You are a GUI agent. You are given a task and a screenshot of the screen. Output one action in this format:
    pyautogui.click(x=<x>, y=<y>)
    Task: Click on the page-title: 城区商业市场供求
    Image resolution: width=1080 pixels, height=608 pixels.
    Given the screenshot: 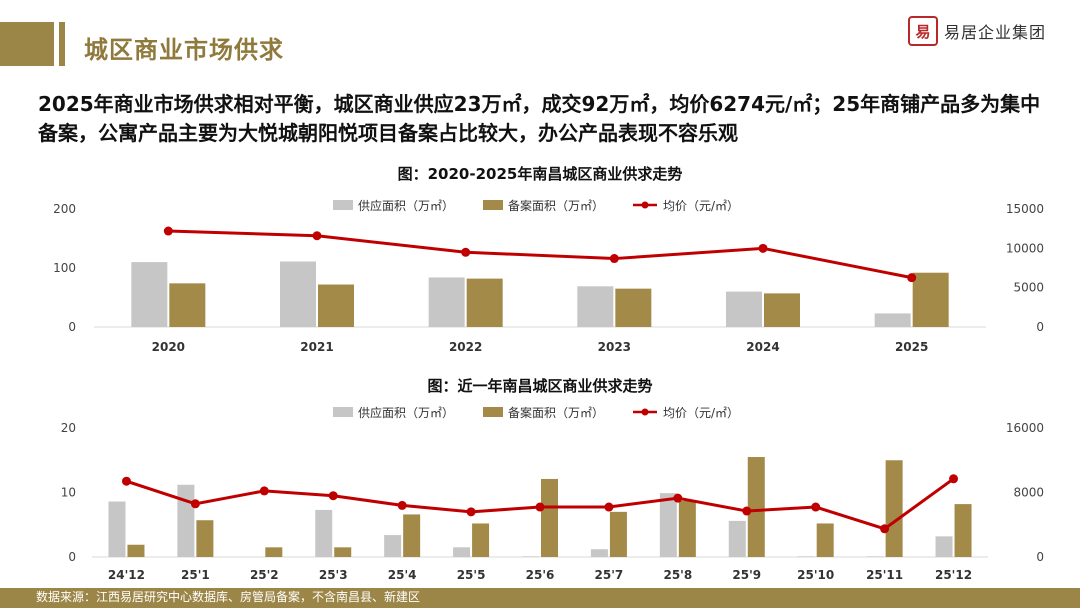 What is the action you would take?
    pyautogui.click(x=184, y=50)
    